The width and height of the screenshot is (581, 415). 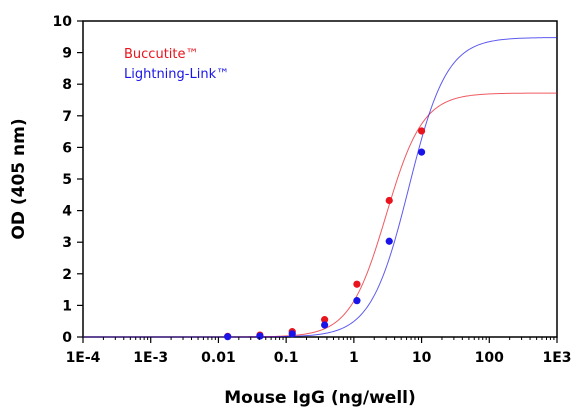 What do you see at coordinates (67, 148) in the screenshot?
I see `y-tick-label: 6` at bounding box center [67, 148].